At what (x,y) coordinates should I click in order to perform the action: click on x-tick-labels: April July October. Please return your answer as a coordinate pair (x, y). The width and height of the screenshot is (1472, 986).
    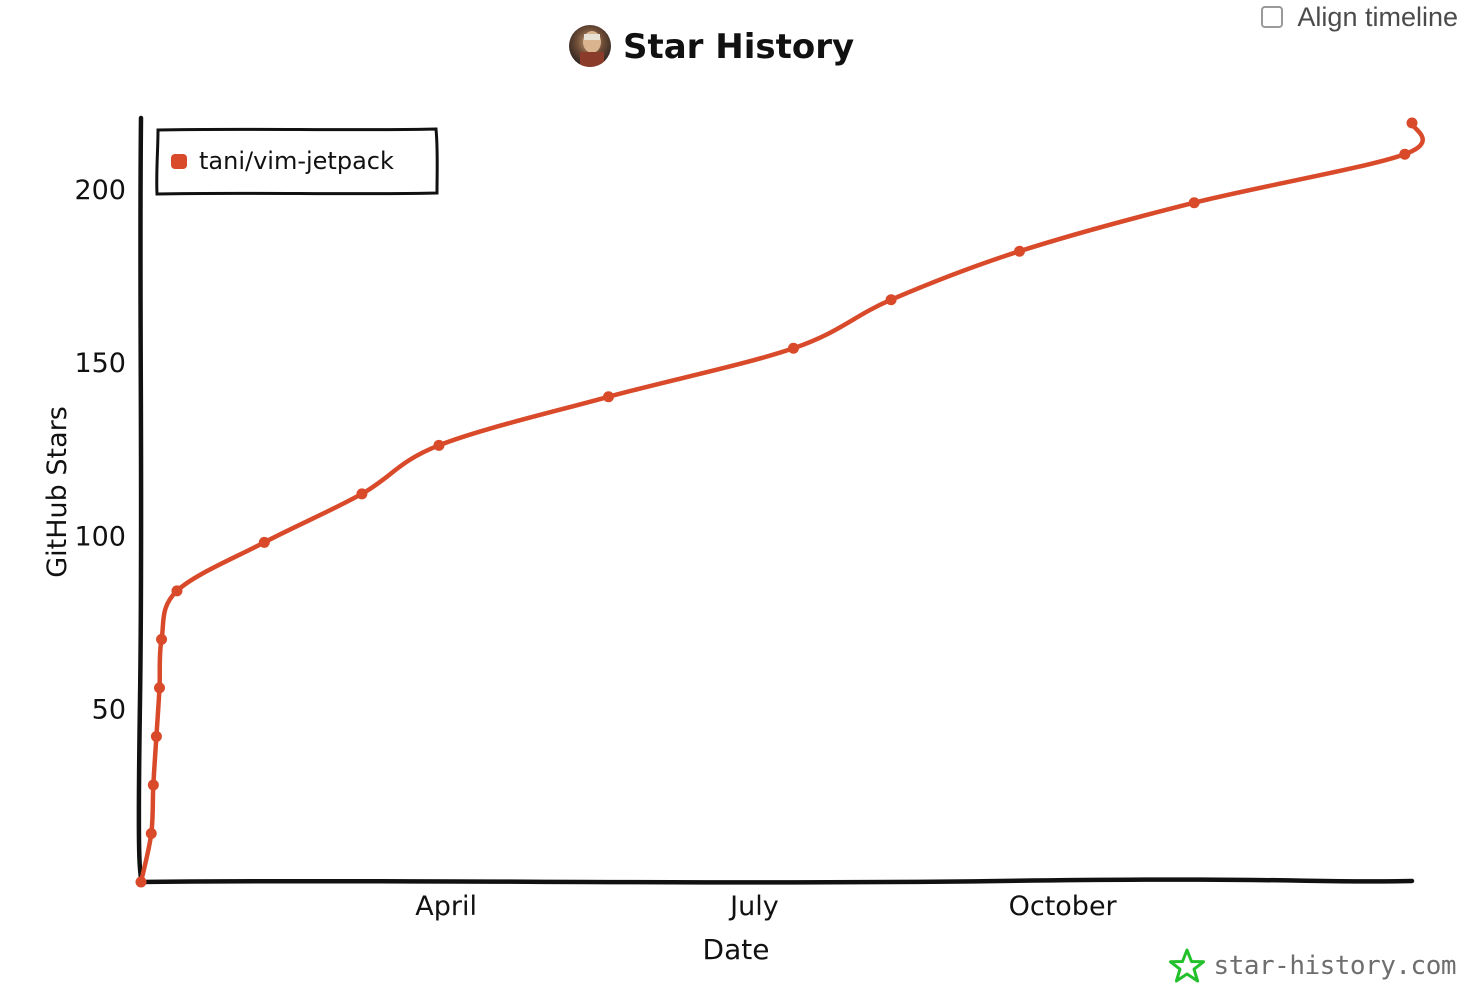
    Looking at the image, I should click on (766, 906).